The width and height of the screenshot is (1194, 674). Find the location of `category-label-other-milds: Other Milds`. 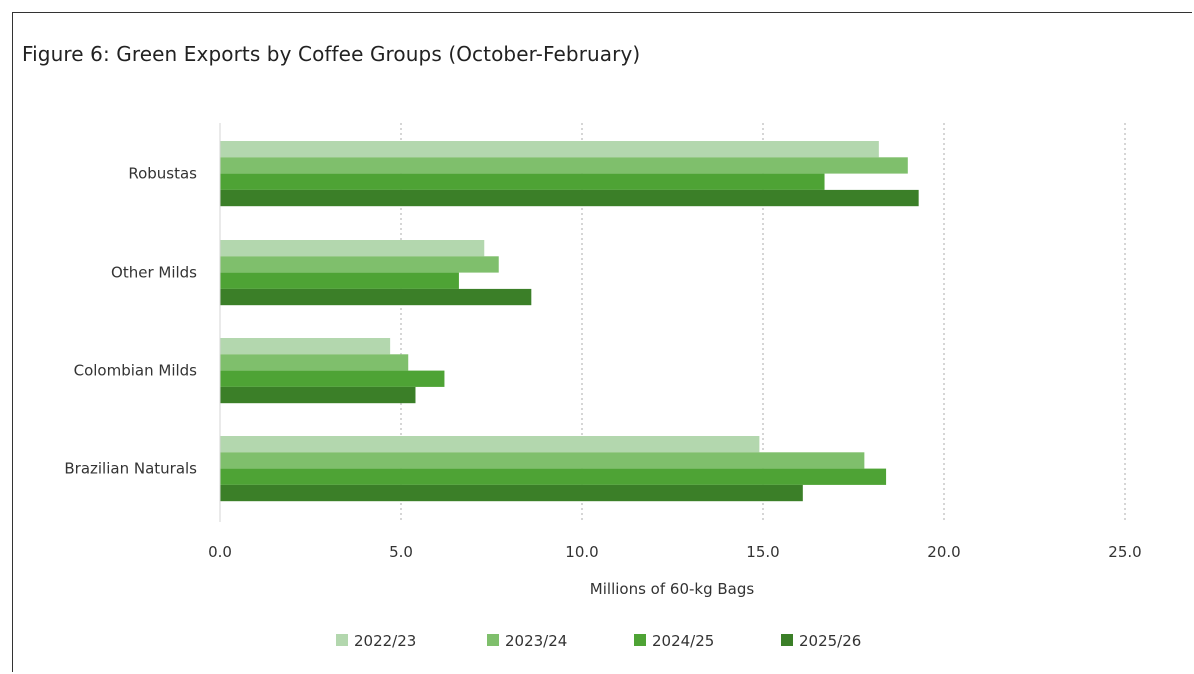

category-label-other-milds: Other Milds is located at coordinates (154, 273).